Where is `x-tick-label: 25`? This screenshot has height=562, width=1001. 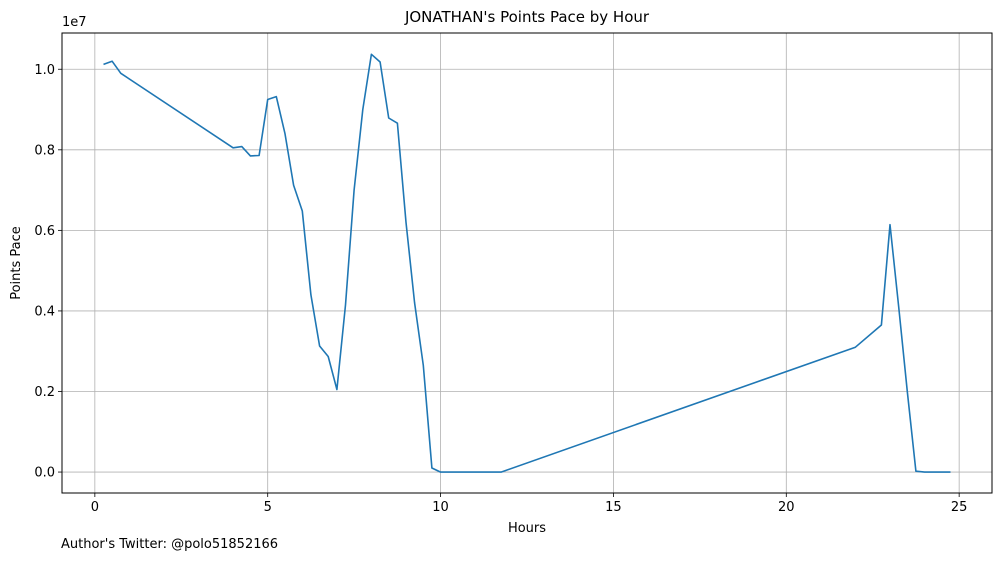
x-tick-label: 25 is located at coordinates (959, 507).